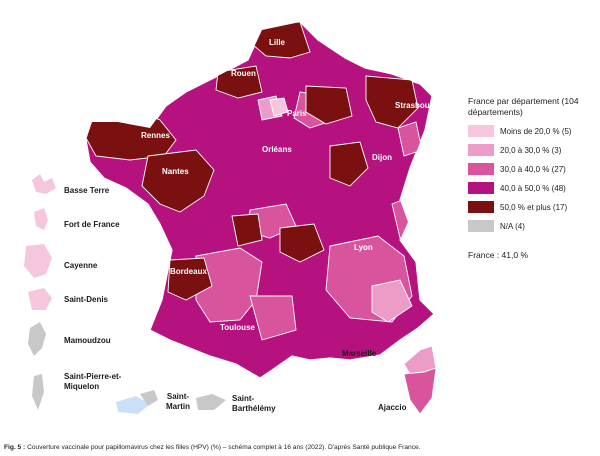  Describe the element at coordinates (211, 402) in the screenshot. I see `saint-barthelemy-shape` at that location.